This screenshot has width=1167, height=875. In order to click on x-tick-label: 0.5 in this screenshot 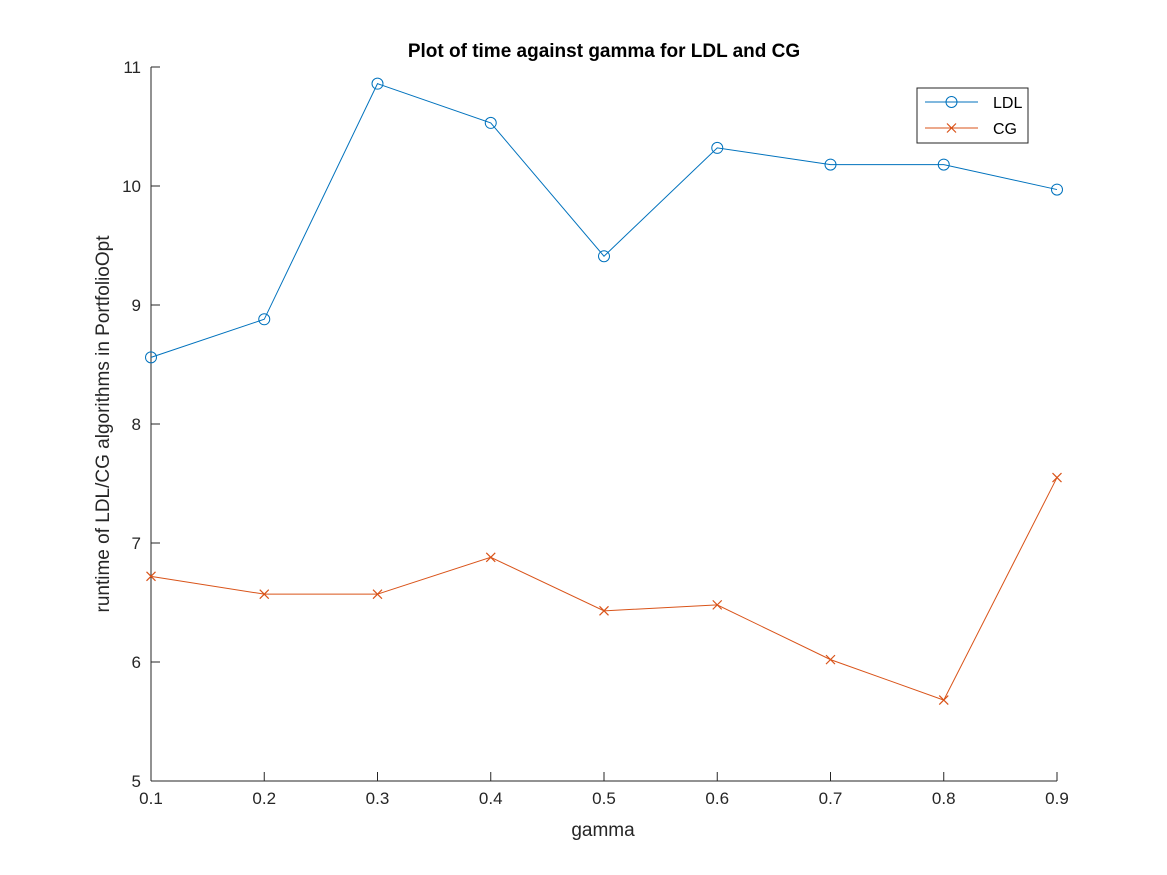, I will do `click(604, 798)`.